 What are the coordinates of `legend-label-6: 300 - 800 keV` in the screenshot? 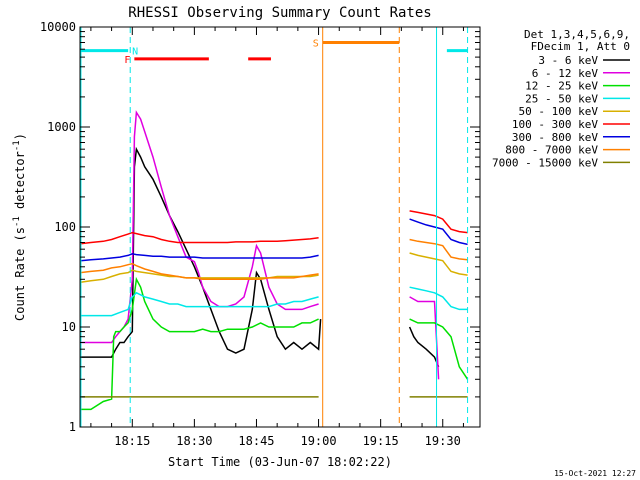 It's located at (555, 137).